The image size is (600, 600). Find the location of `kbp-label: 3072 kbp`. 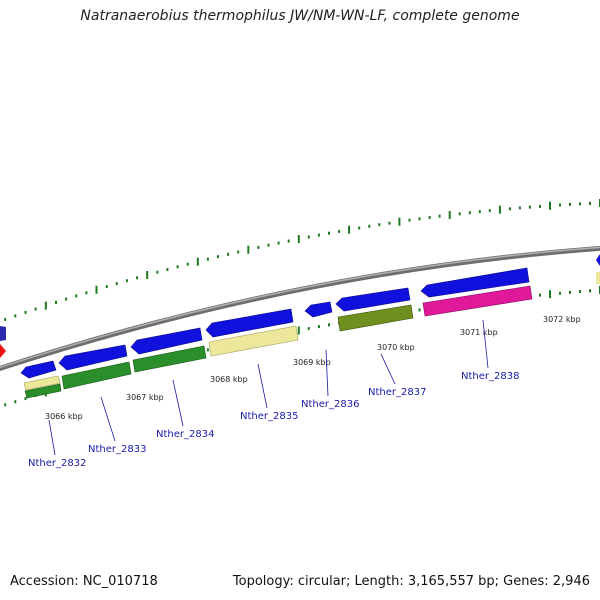

kbp-label: 3072 kbp is located at coordinates (562, 319).